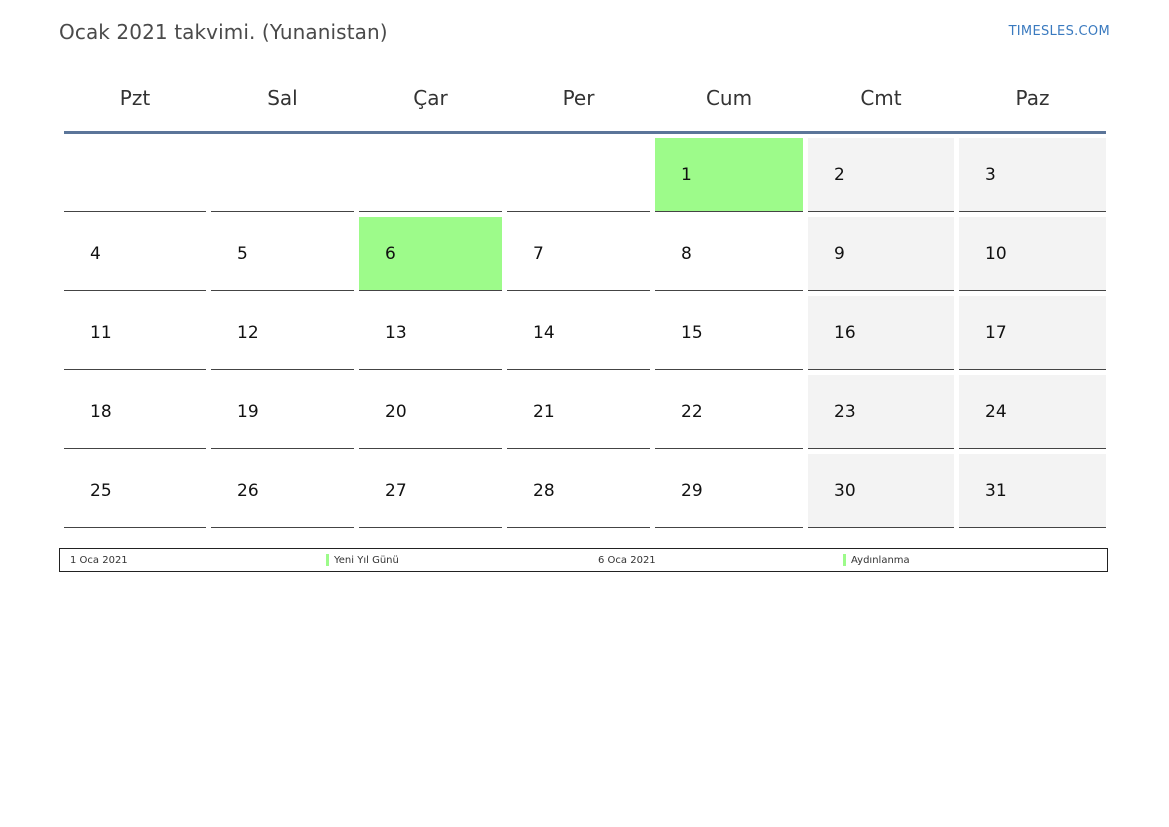  What do you see at coordinates (881, 412) in the screenshot?
I see `day-cell-weekend: 23` at bounding box center [881, 412].